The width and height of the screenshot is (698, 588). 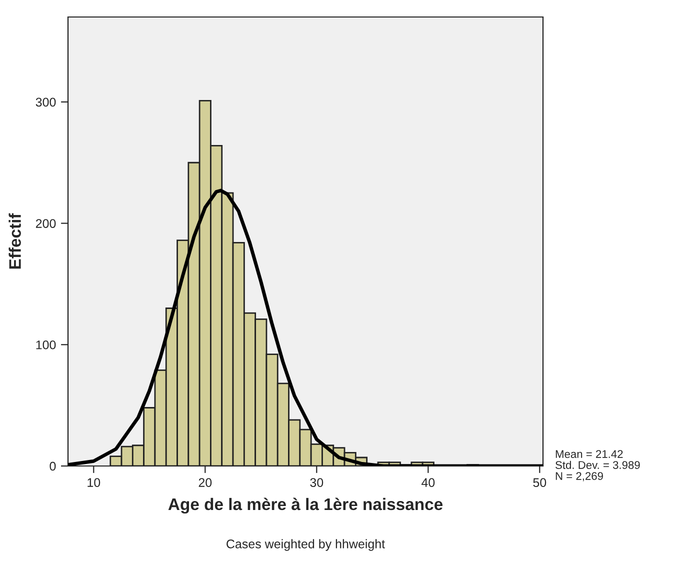 I want to click on x-axis-title: Age de la mère à la 1ère naissance, so click(x=305, y=506).